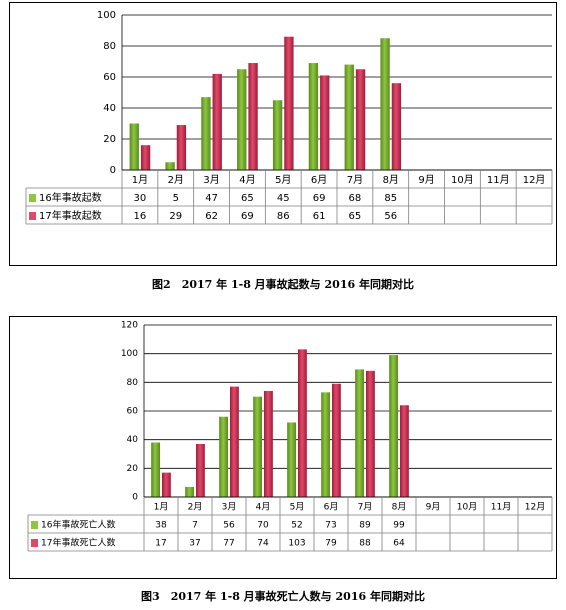  I want to click on data-cell: 103, so click(296, 544).